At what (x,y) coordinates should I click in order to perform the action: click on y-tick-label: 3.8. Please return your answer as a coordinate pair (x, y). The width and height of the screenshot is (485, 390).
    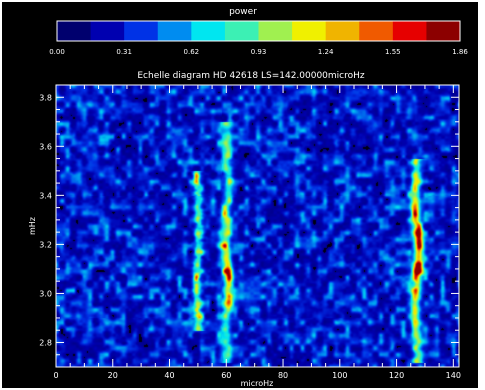
    Looking at the image, I should click on (45, 97).